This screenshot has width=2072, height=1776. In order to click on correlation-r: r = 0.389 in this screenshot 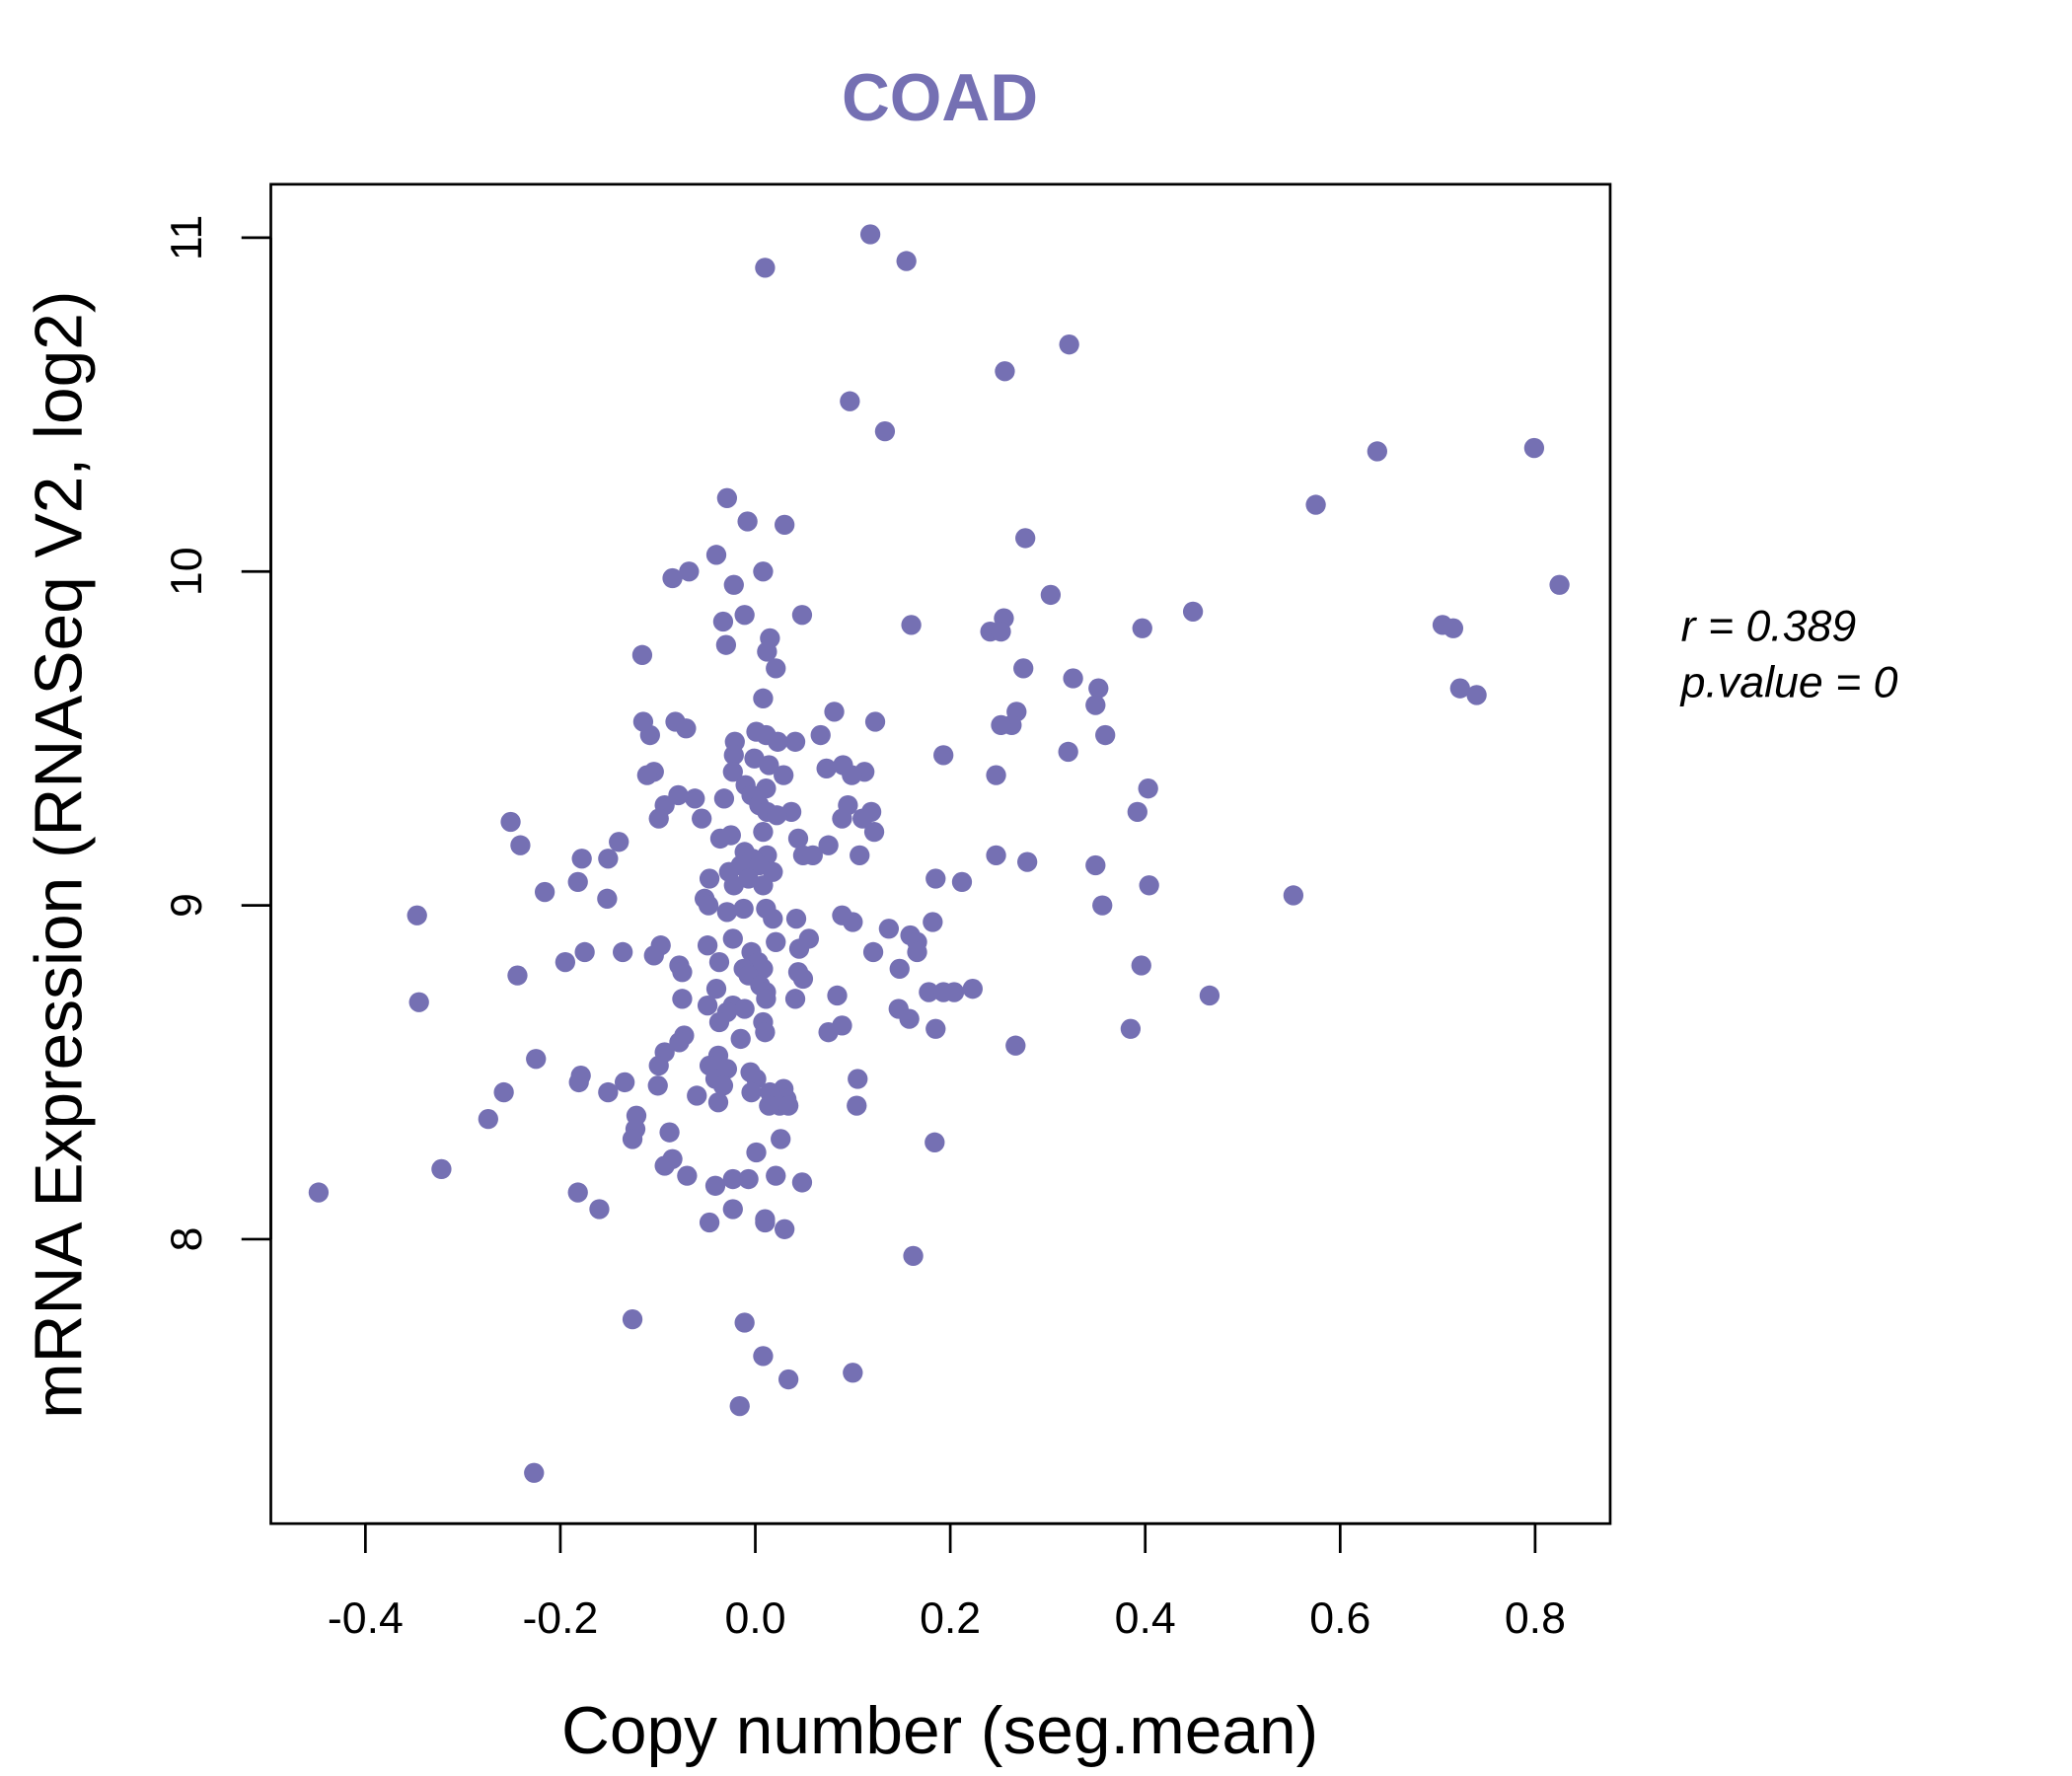, I will do `click(1769, 627)`.